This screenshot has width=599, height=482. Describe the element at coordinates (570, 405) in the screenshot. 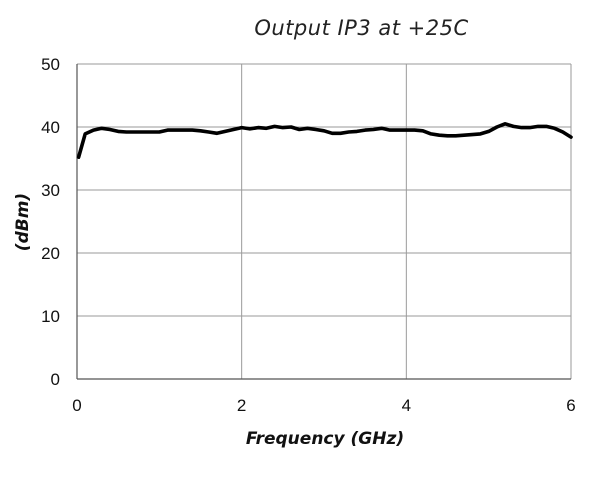

I see `x-tick-label: 6` at that location.